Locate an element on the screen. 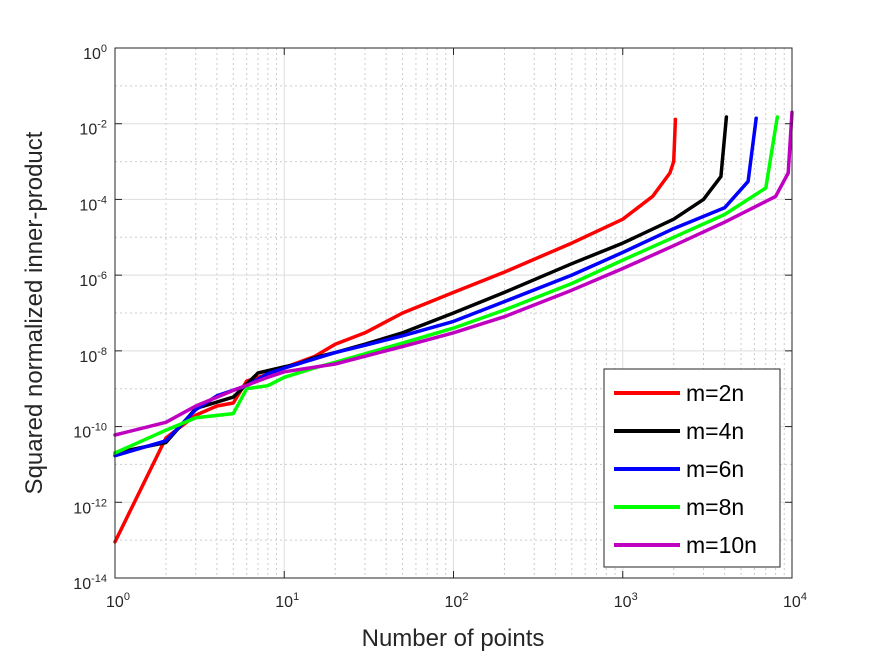 The image size is (875, 656). y-tick-labels: 10⁻¹⁴ 10⁻¹² 10⁻¹⁰ 10⁻⁸ 10⁻⁶ 10⁻⁴ 10⁻² 10⁰ is located at coordinates (90, 318).